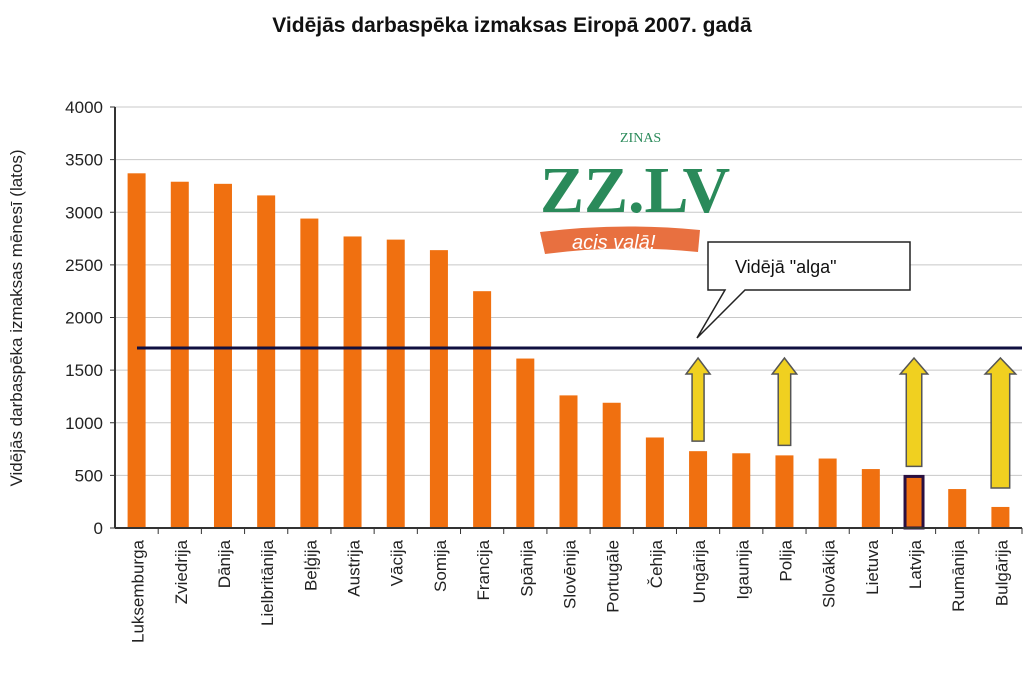 Image resolution: width=1024 pixels, height=678 pixels. Describe the element at coordinates (870, 498) in the screenshot. I see `bar-lietuva` at that location.